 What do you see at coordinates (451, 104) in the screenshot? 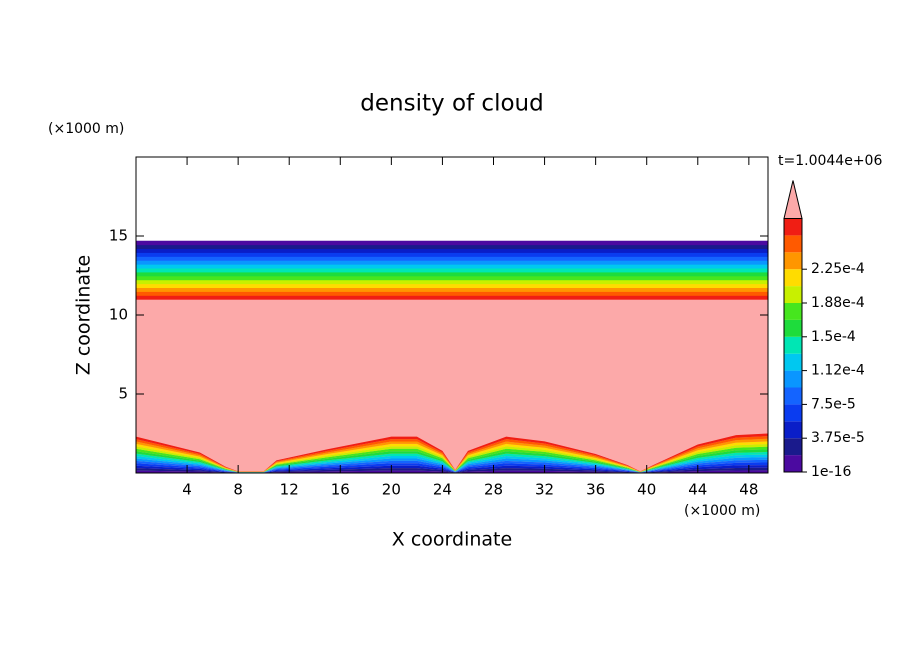
I see `chart-title: density of cloud` at bounding box center [451, 104].